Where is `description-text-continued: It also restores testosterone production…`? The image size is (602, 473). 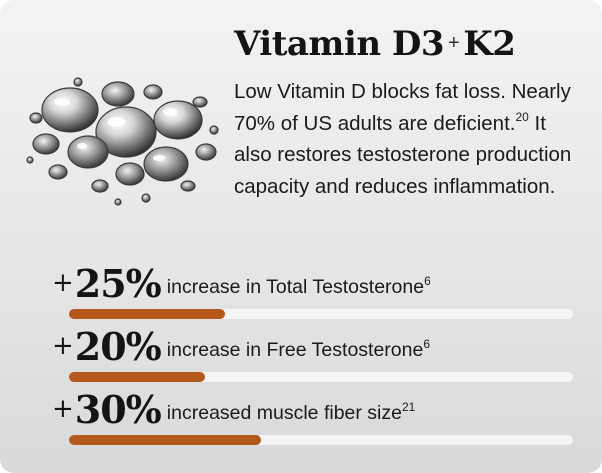
description-text-continued: It also restores testosterone production… is located at coordinates (403, 154).